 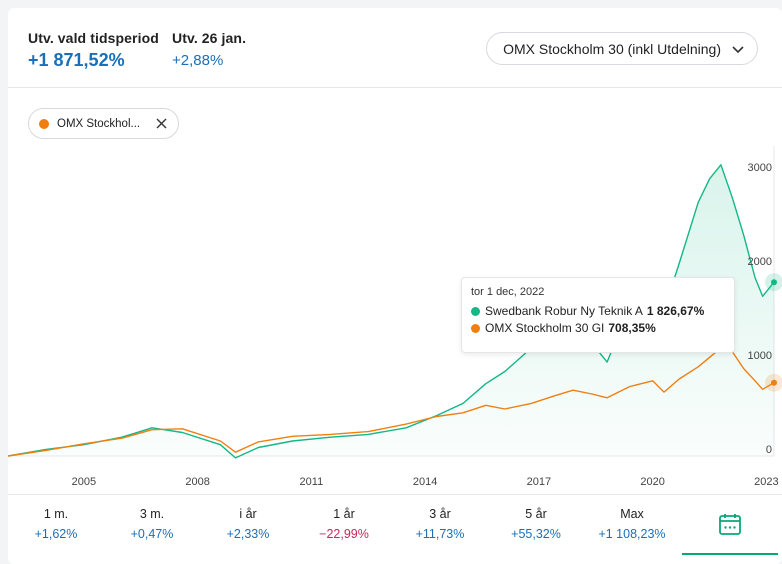 I want to click on period-label: Utv. vald tidsperiod, so click(x=93, y=38).